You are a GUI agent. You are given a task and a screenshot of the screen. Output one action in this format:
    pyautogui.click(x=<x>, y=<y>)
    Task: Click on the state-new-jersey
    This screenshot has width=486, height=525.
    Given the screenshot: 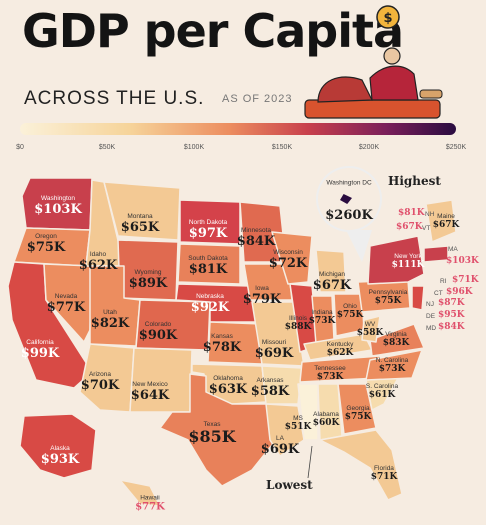 What is the action you would take?
    pyautogui.click(x=418, y=298)
    